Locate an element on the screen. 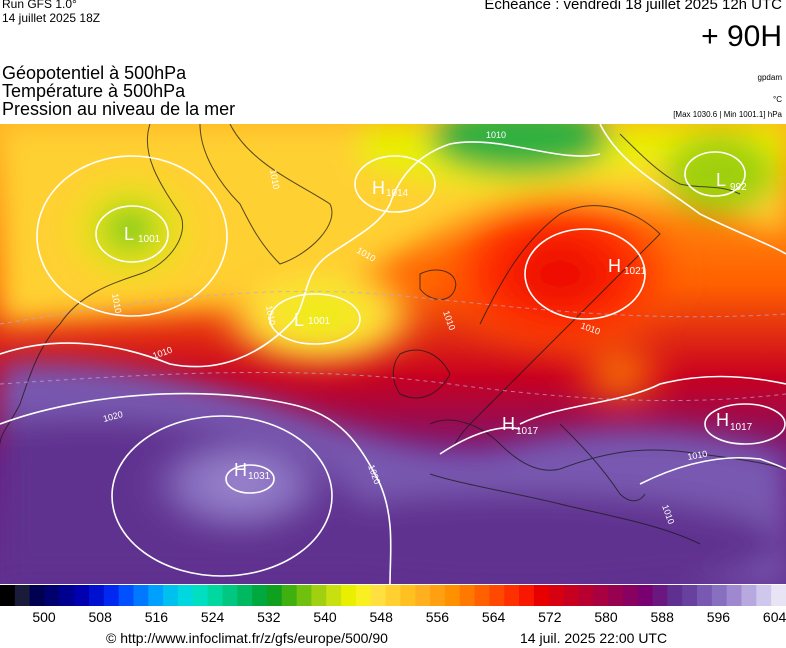 This screenshot has width=786, height=648. colorbar-tick-label: 540 is located at coordinates (325, 617).